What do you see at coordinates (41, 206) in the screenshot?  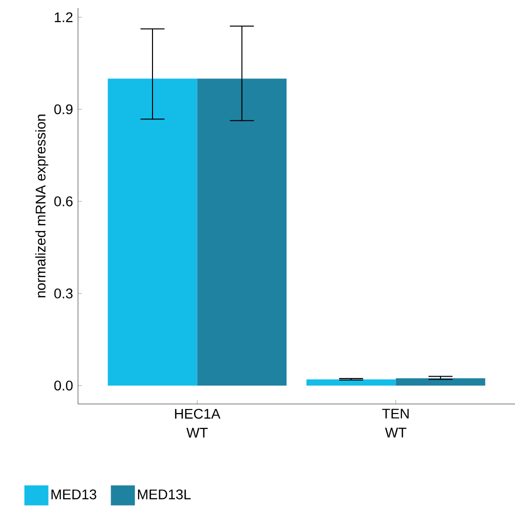 I see `y-axis-title: normalized mRNA expression` at bounding box center [41, 206].